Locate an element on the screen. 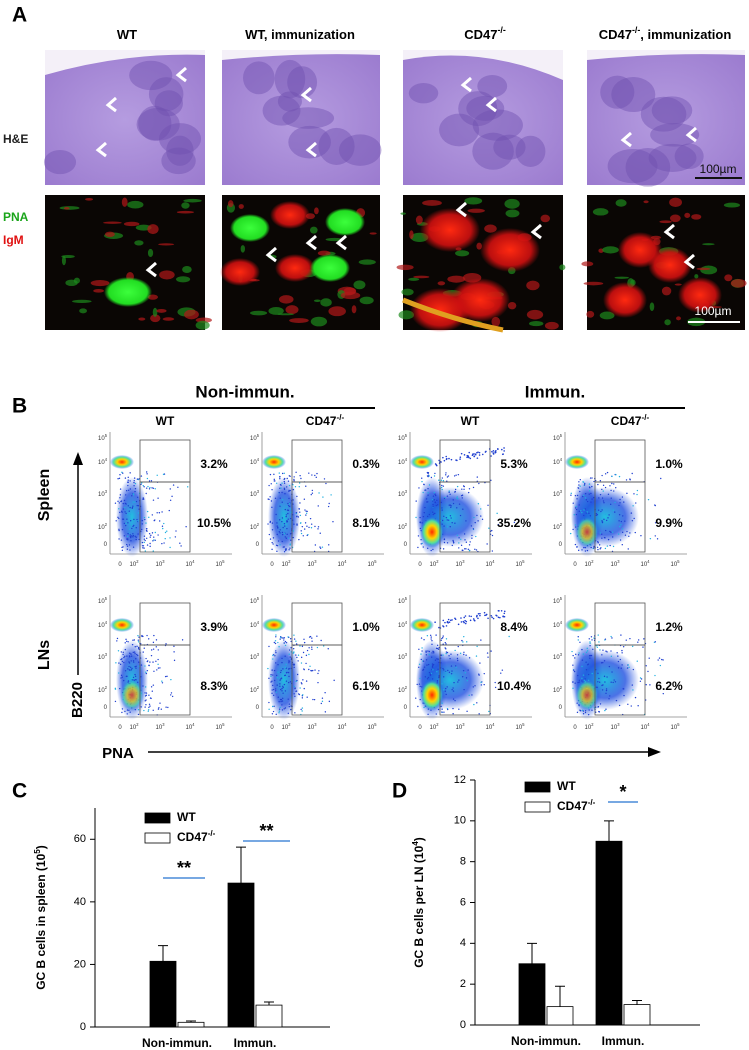 Image resolution: width=749 pixels, height=1050 pixels. legend-label: WT is located at coordinates (566, 786).